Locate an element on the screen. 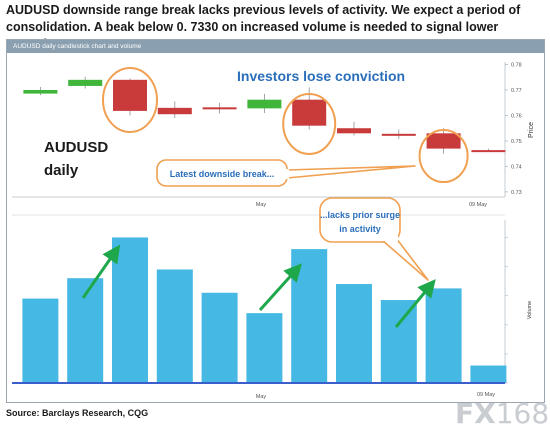  instrument-label: daily is located at coordinates (61, 170).